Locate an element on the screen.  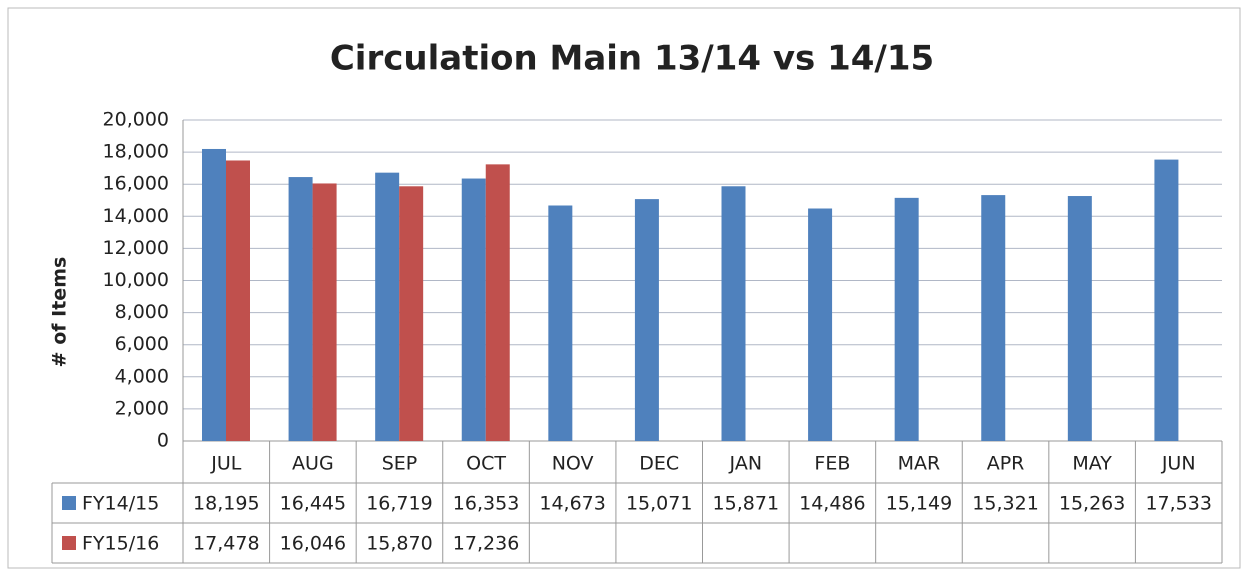
table-value: 15,071 is located at coordinates (659, 504).